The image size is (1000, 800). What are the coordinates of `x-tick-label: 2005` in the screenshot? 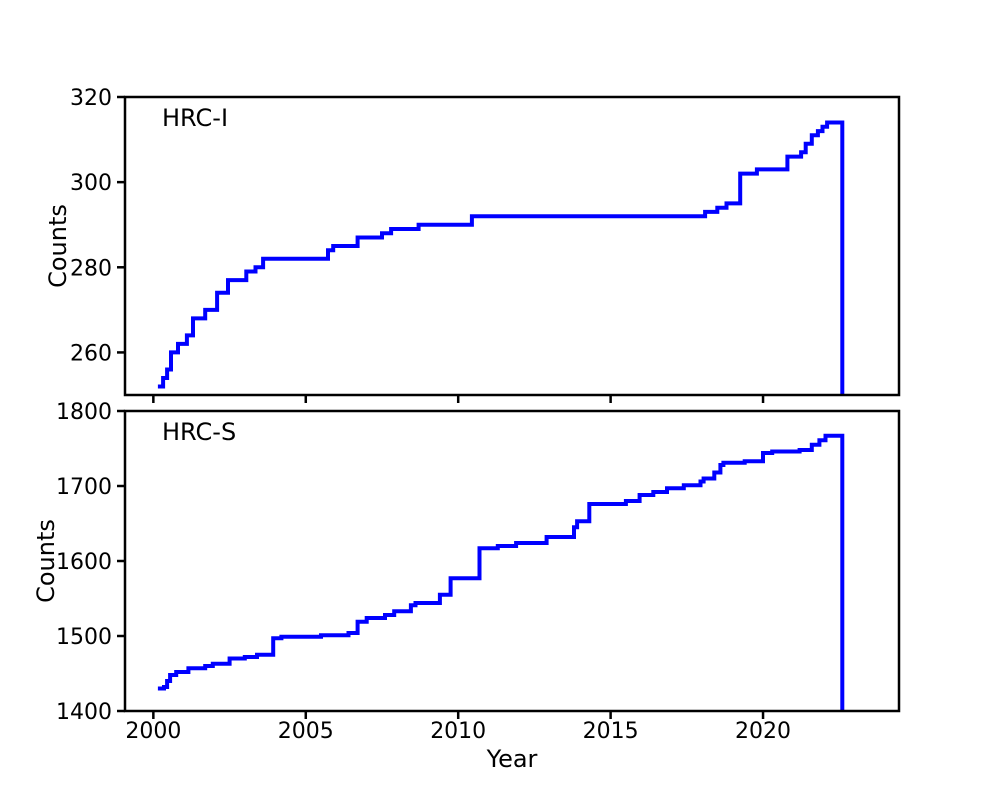 It's located at (306, 731).